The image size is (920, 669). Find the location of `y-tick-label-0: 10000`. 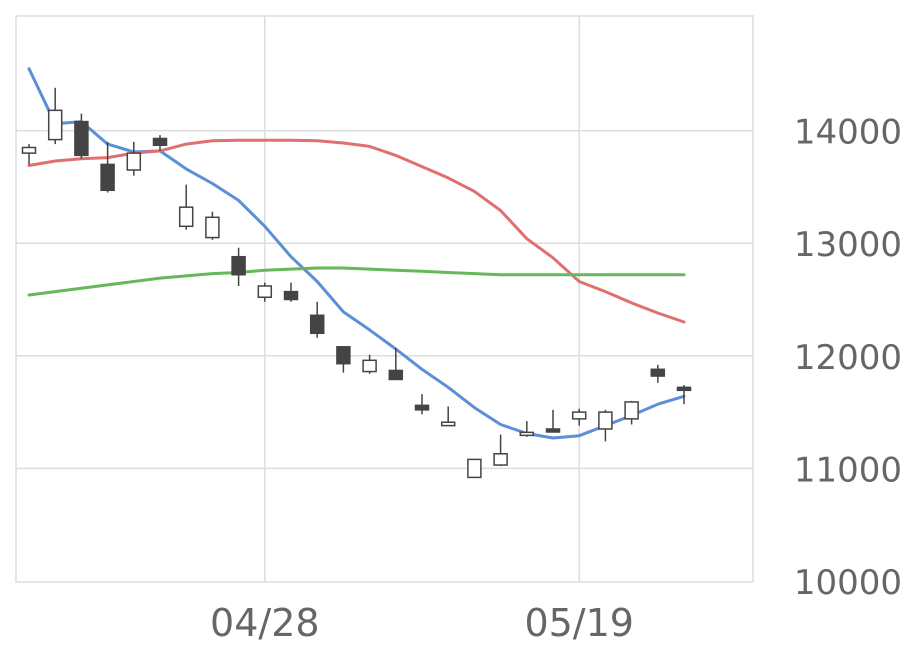

y-tick-label-0: 10000 is located at coordinates (848, 583).